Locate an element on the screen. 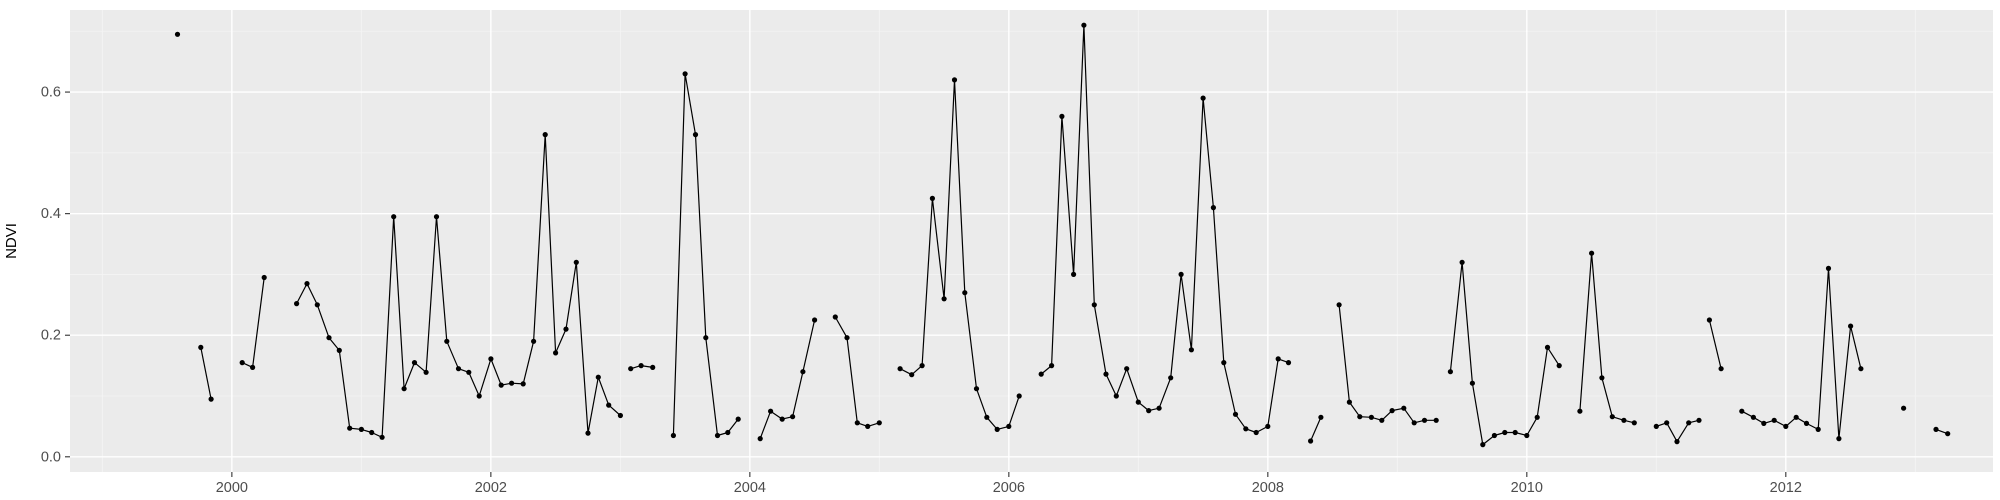 This screenshot has height=500, width=2000. x-tick-label: 2004 is located at coordinates (750, 488).